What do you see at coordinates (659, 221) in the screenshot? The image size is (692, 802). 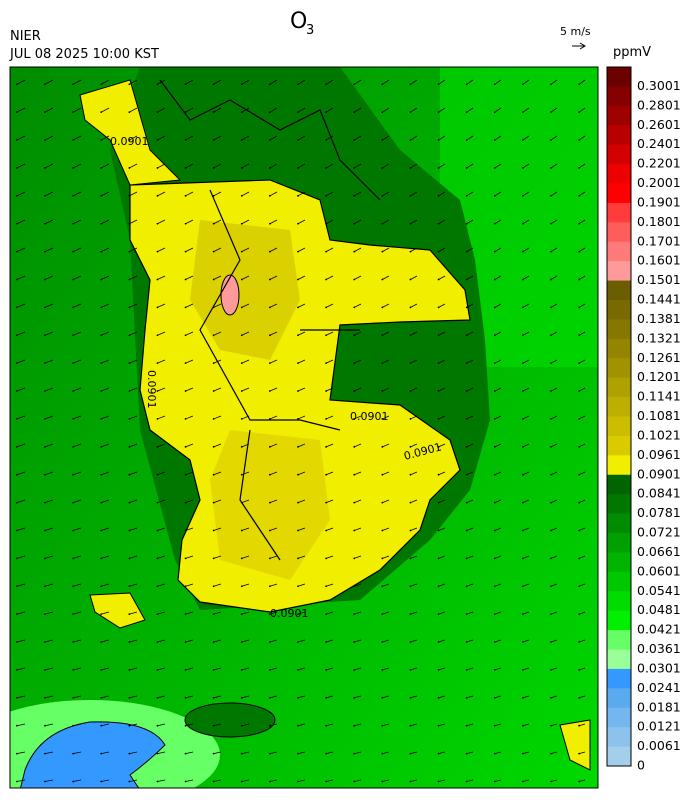 I see `colorbar-label: 0.1801` at bounding box center [659, 221].